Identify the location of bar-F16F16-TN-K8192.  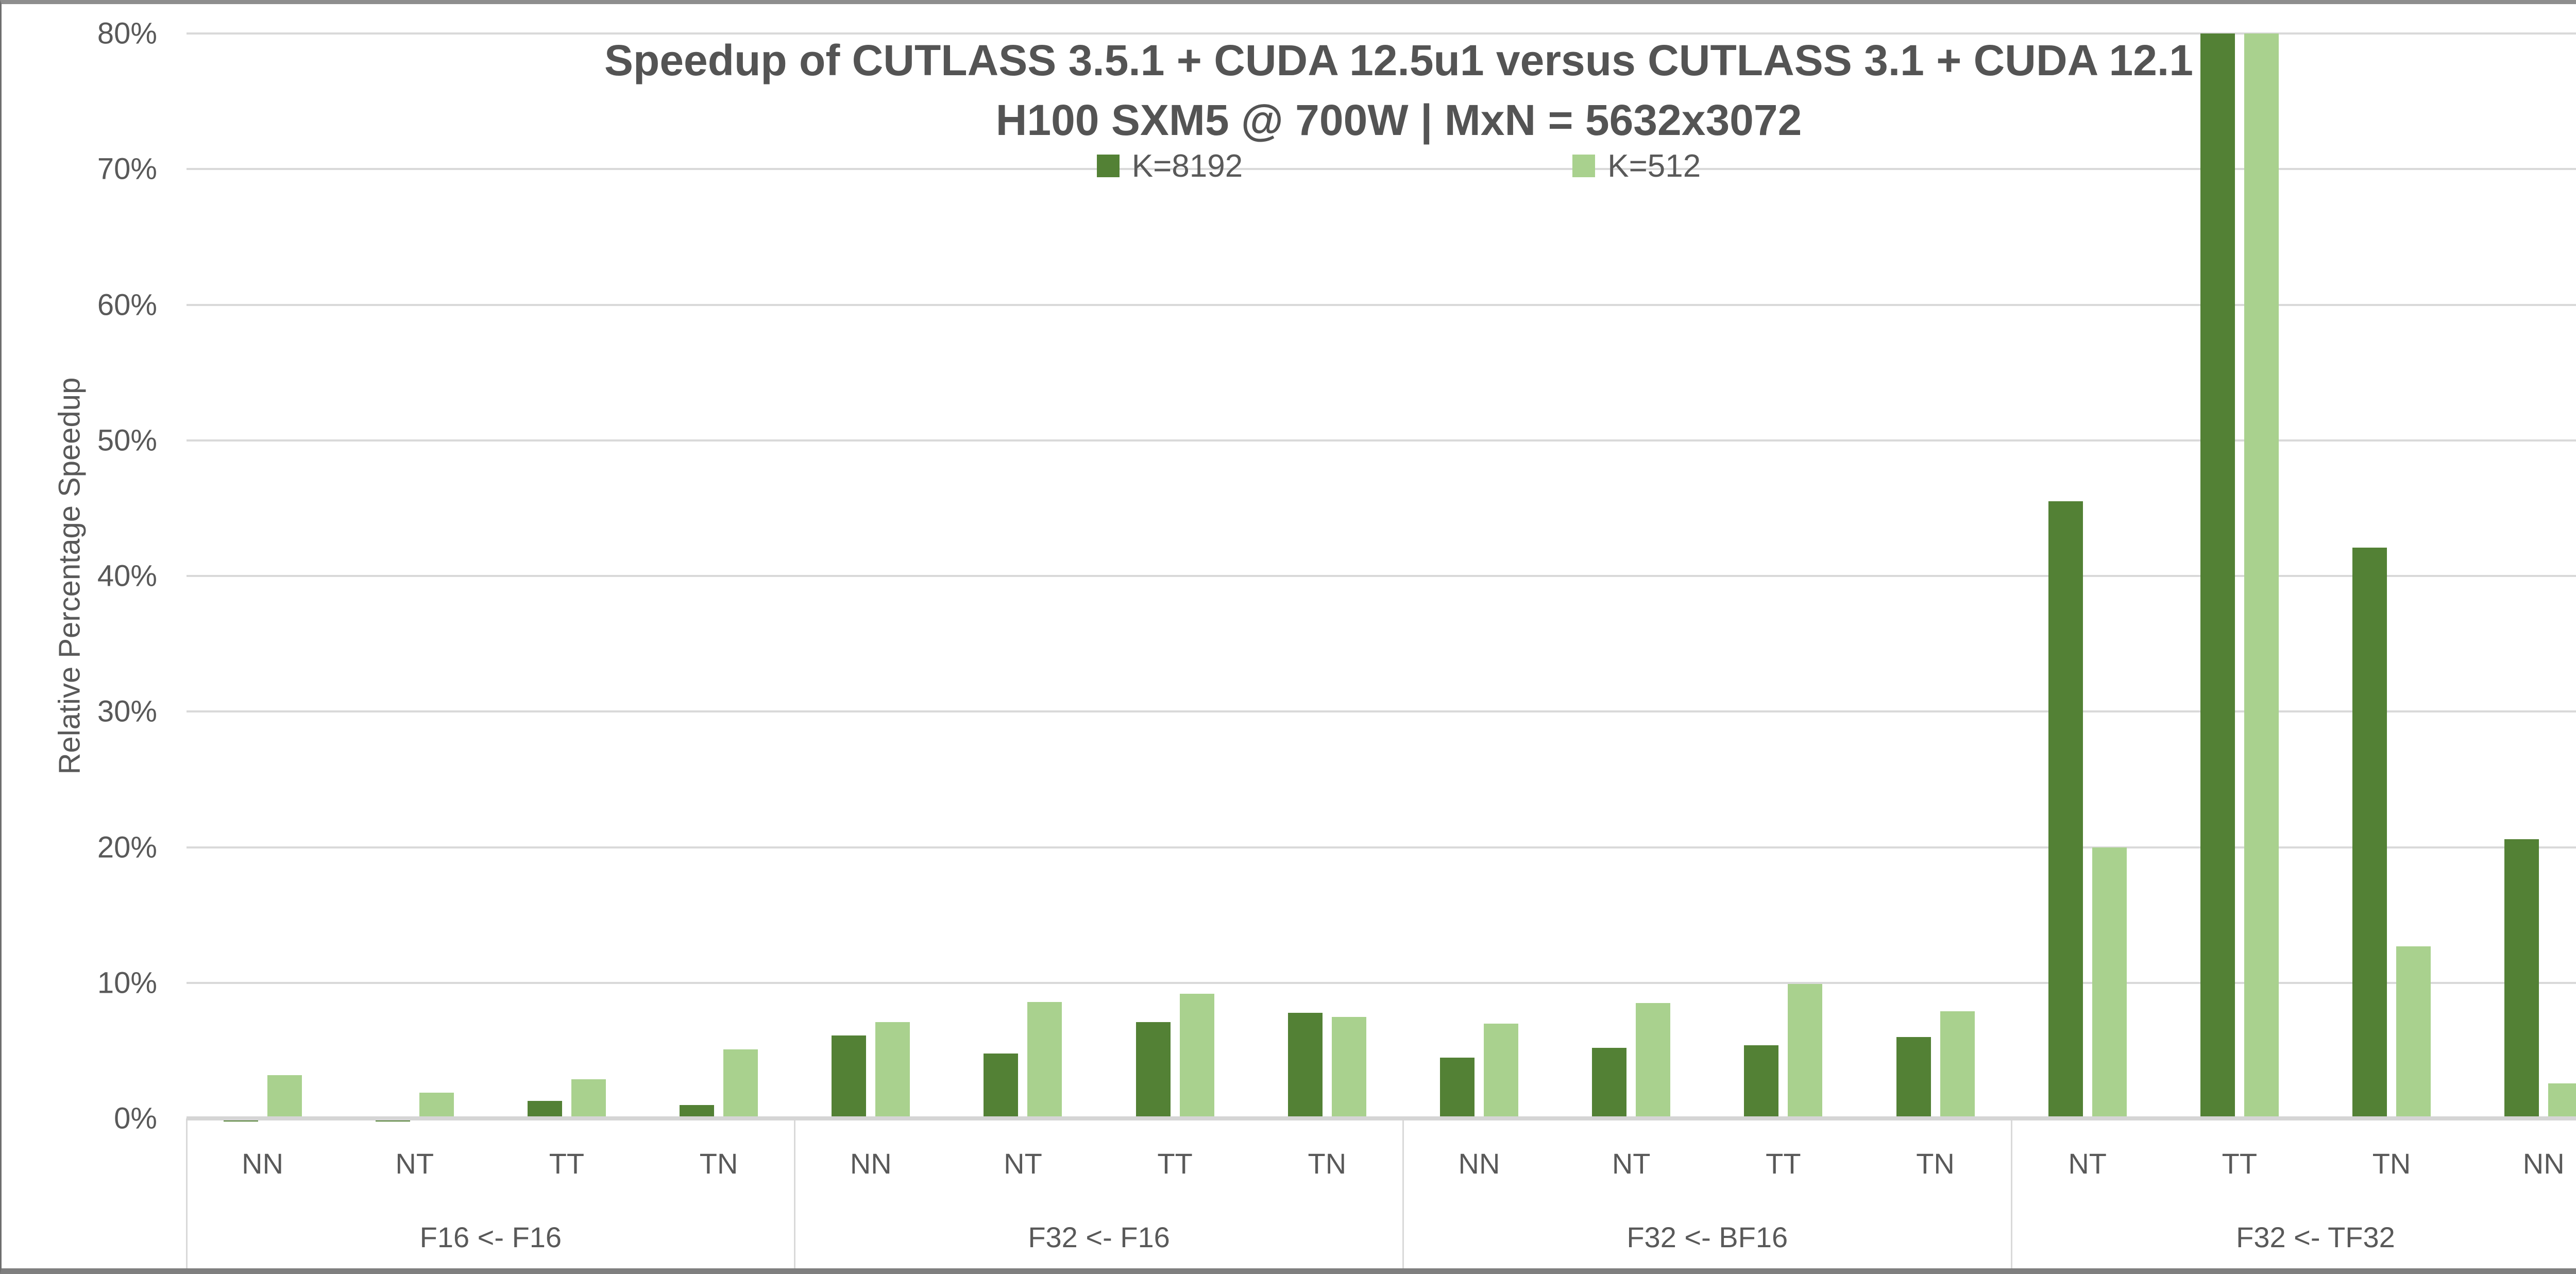
(697, 1111).